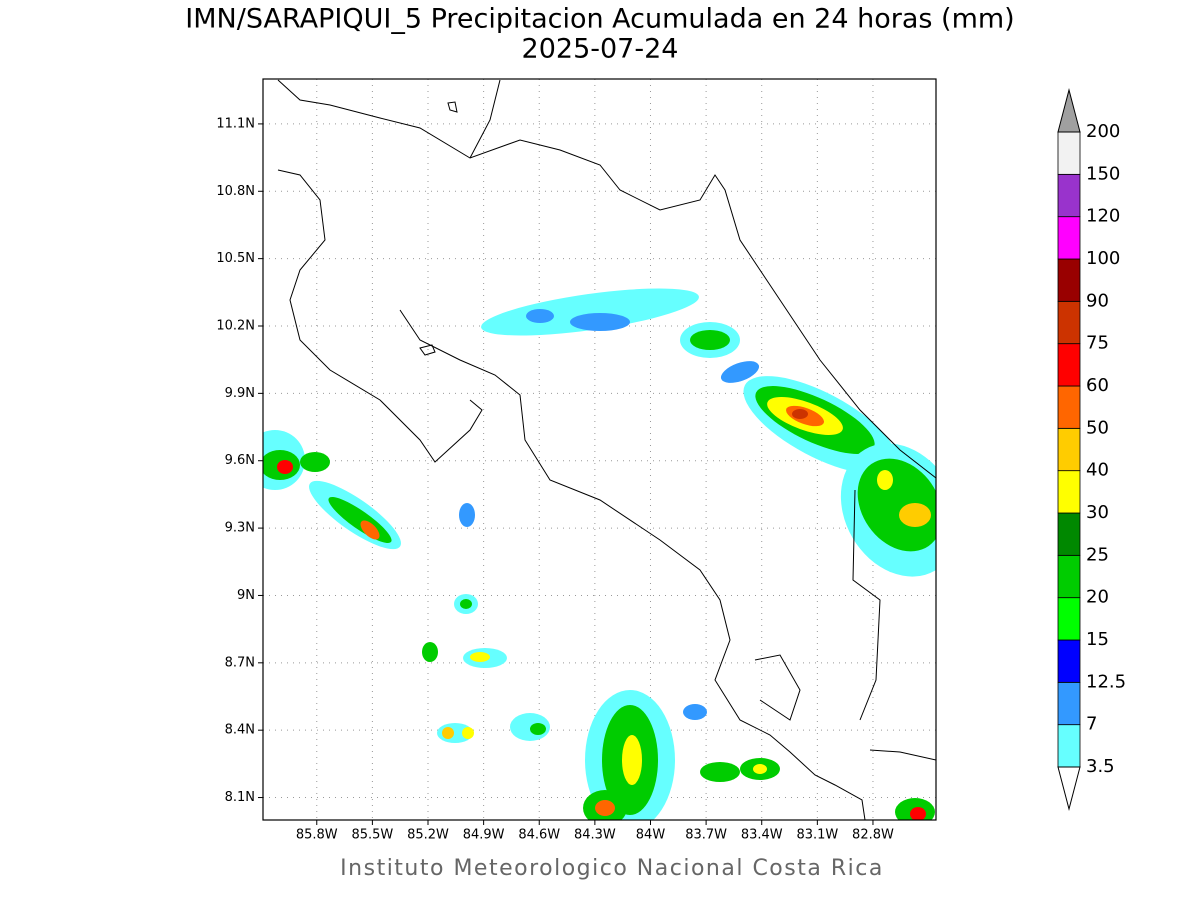 This screenshot has width=1200, height=904. What do you see at coordinates (1097, 597) in the screenshot?
I see `colorbar-label: 20` at bounding box center [1097, 597].